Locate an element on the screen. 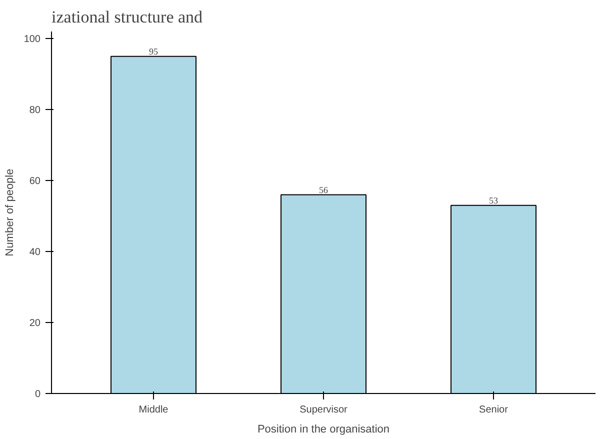 This screenshot has height=439, width=601. y-tick-label: 0 is located at coordinates (37, 394).